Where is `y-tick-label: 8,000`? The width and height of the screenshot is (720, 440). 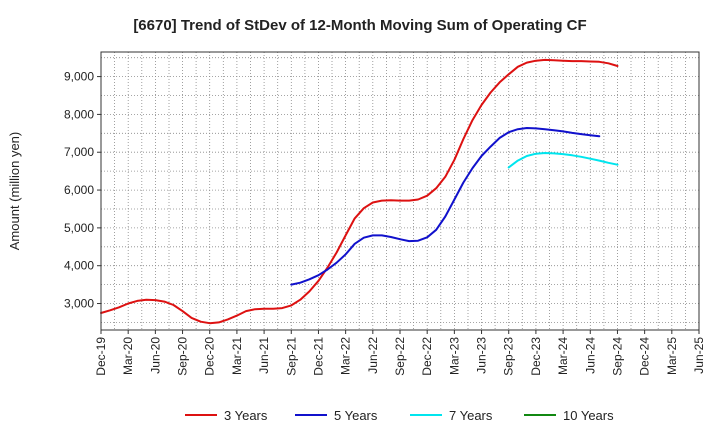 y-tick-label: 8,000 is located at coordinates (79, 114).